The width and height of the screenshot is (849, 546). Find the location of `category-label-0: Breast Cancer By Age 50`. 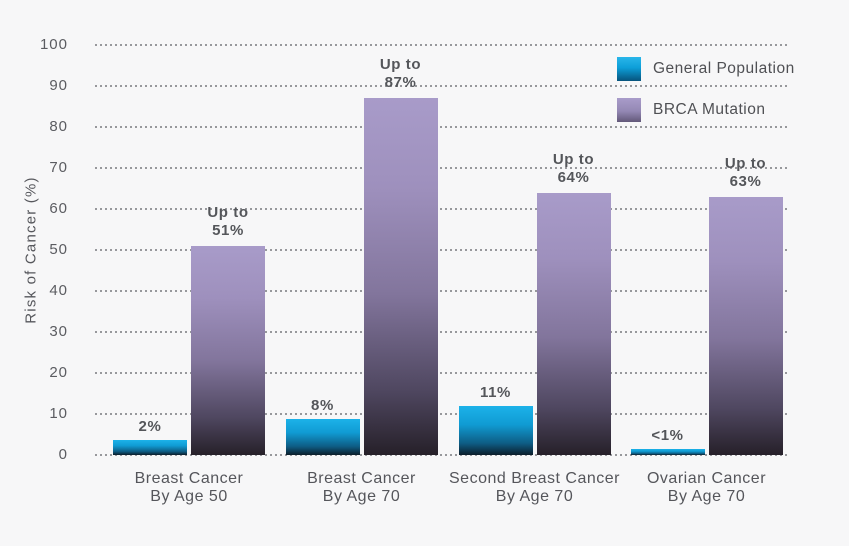

category-label-0: Breast Cancer By Age 50 is located at coordinates (189, 487).